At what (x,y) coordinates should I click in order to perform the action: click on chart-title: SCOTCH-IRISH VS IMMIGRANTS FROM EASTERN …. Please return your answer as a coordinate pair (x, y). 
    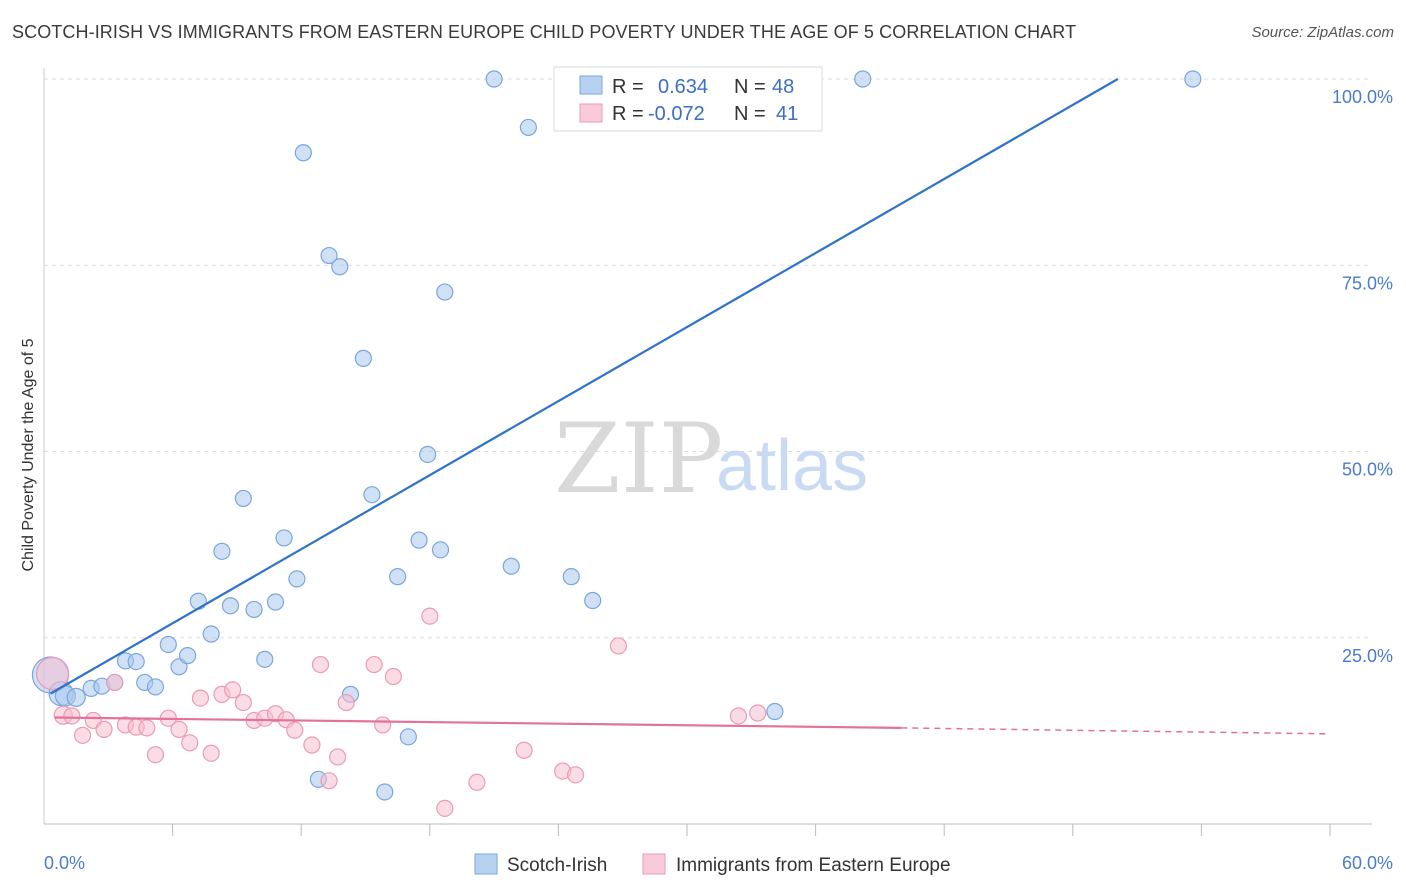
    Looking at the image, I should click on (544, 32).